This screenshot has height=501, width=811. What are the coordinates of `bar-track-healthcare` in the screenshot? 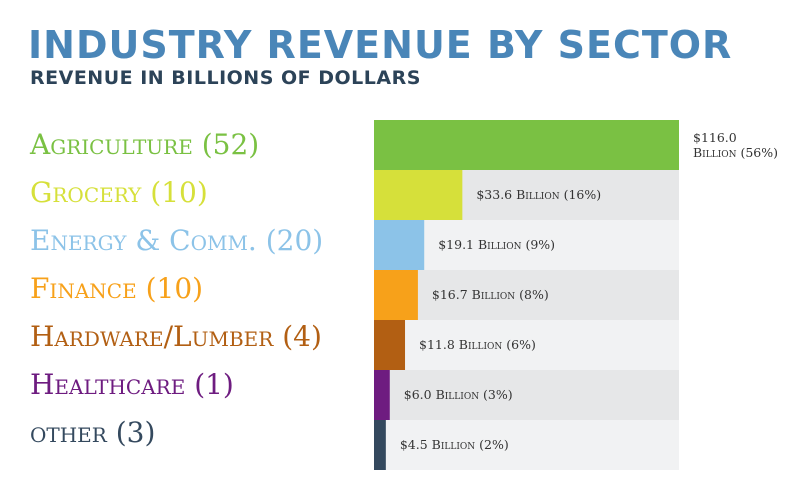 It's located at (526, 395).